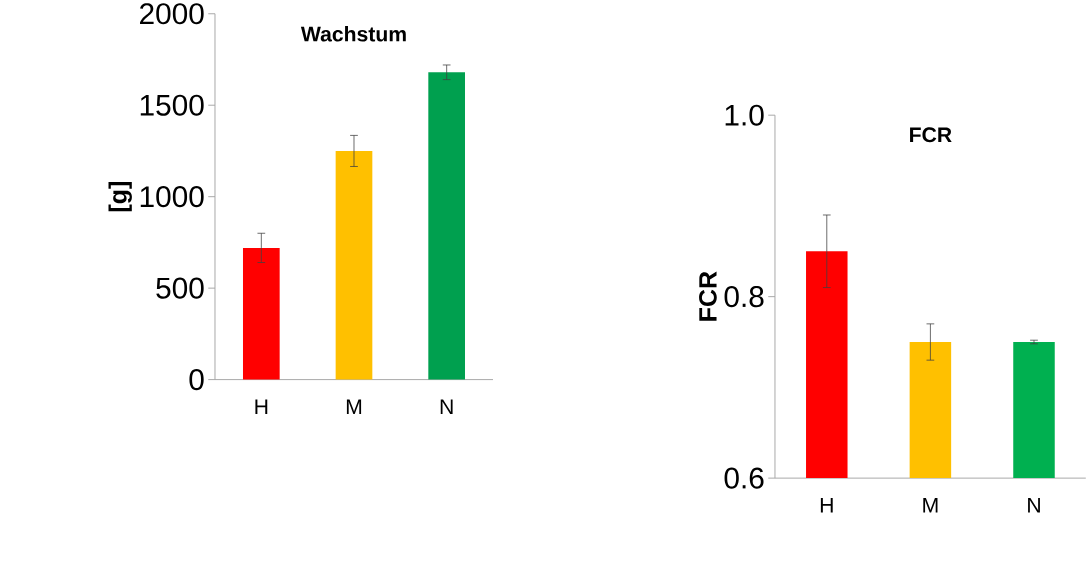 The image size is (1089, 561). What do you see at coordinates (744, 115) in the screenshot?
I see `y-tick-label: 1.0` at bounding box center [744, 115].